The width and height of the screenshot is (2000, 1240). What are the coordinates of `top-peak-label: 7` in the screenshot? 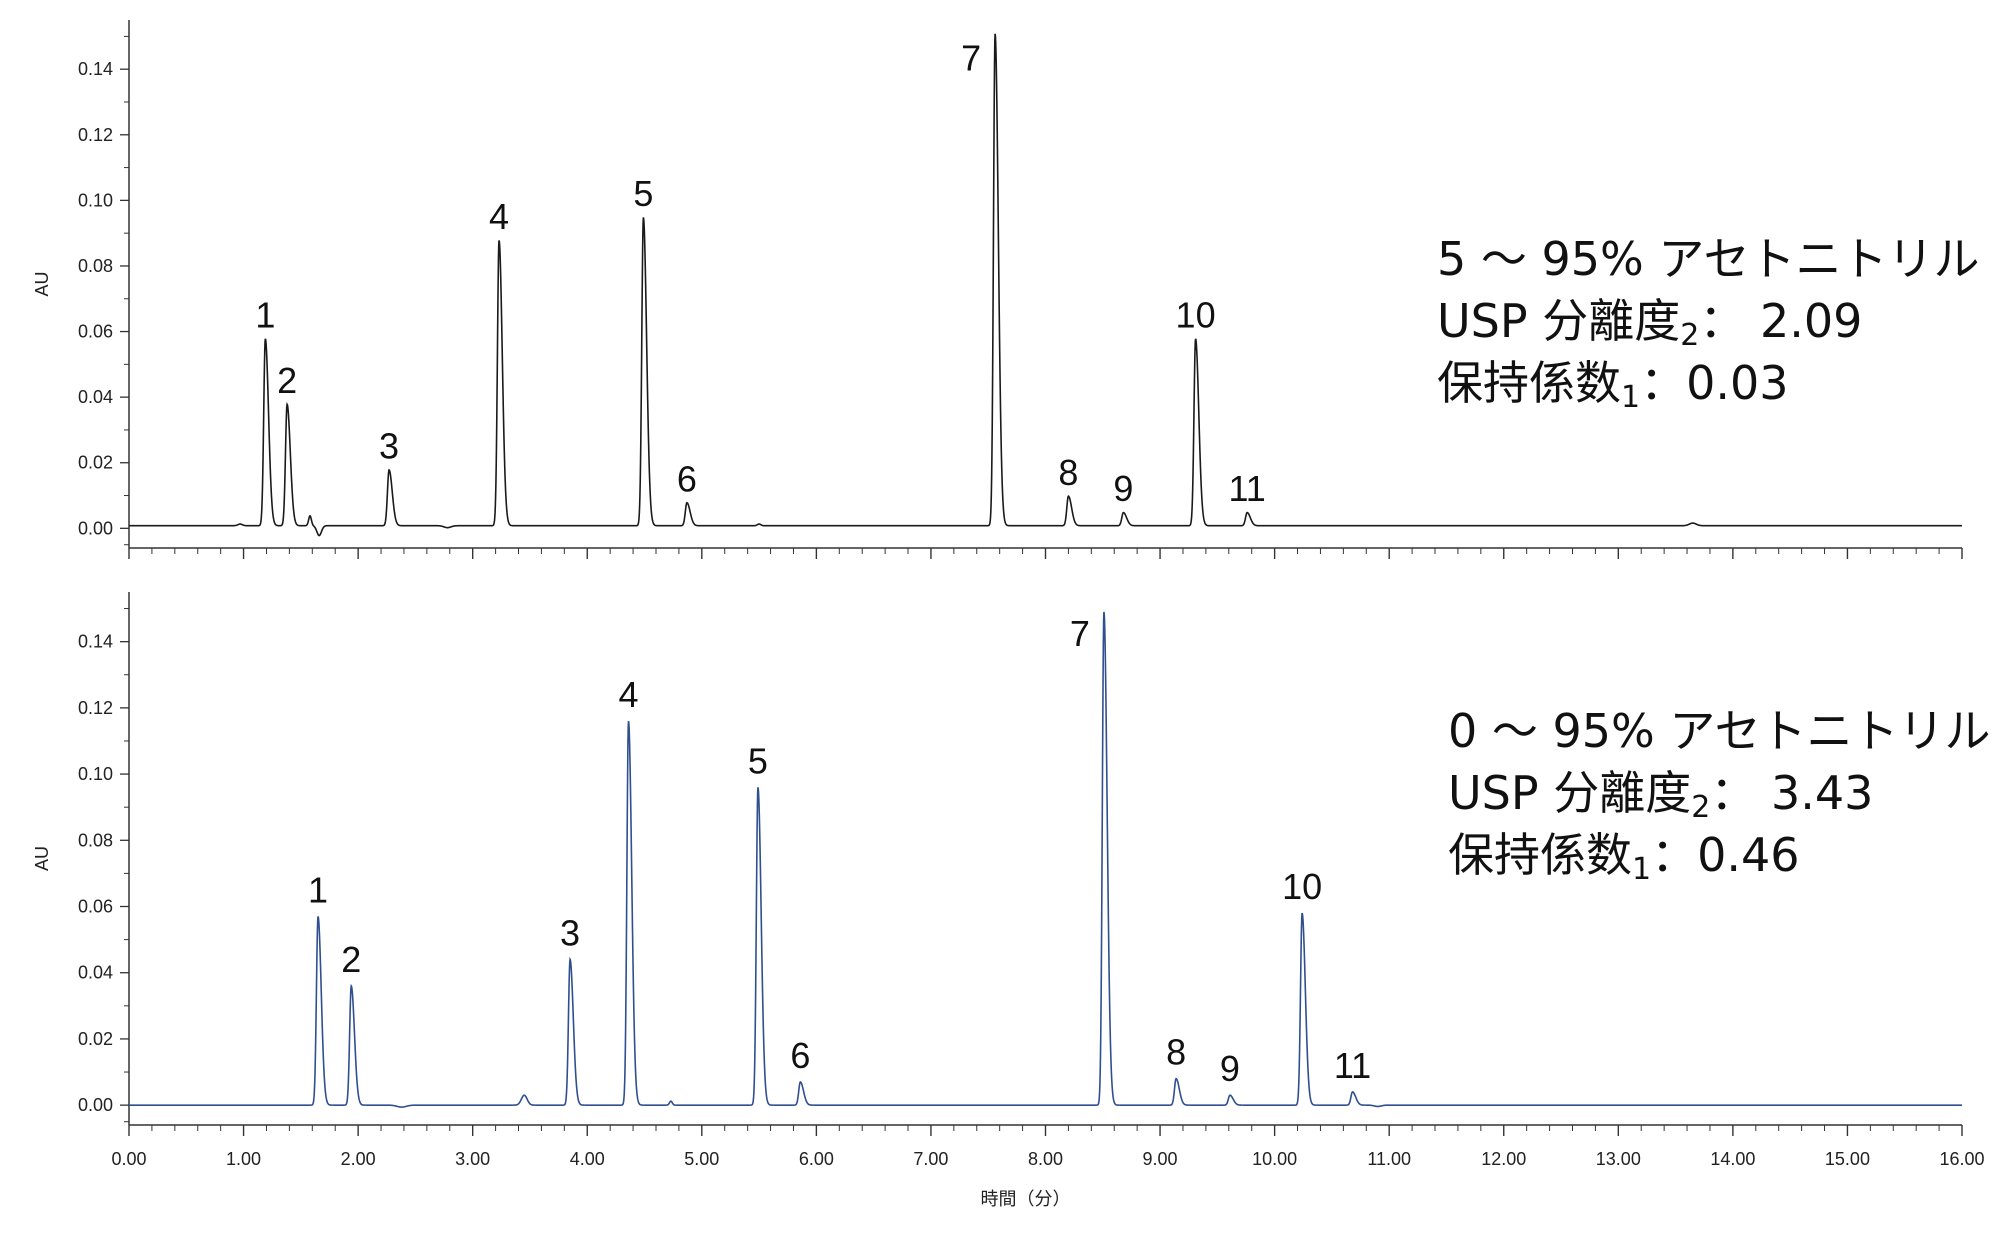 It's located at (971, 57).